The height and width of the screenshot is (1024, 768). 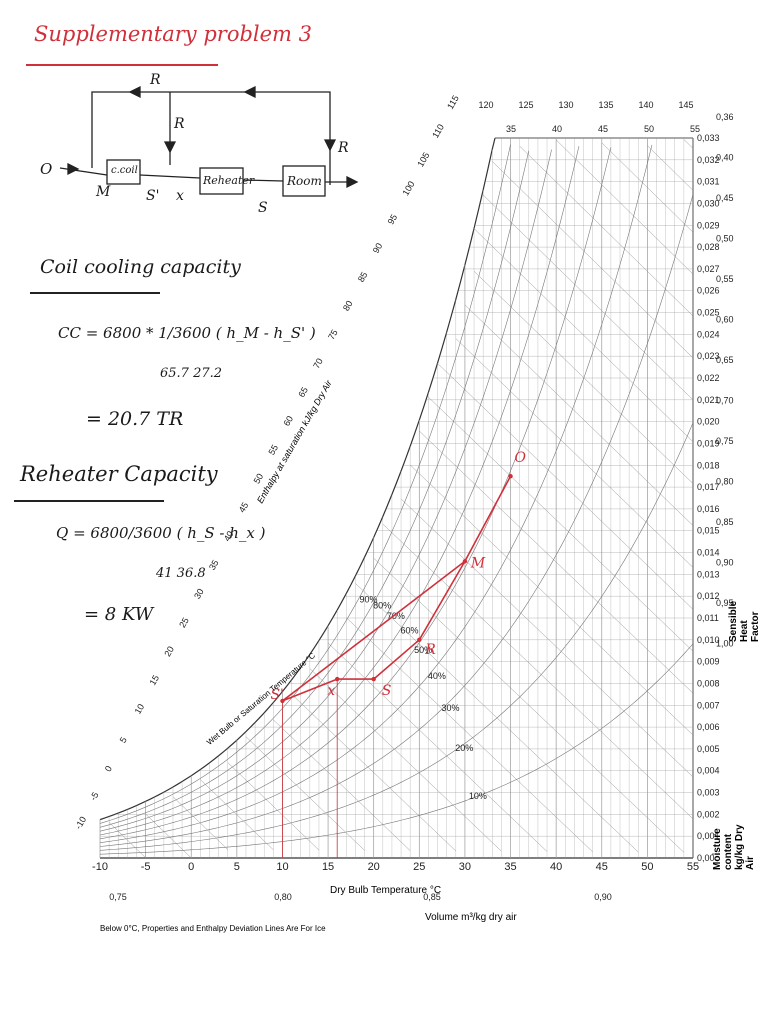 What do you see at coordinates (708, 574) in the screenshot?
I see `moisture-tick: 0,013` at bounding box center [708, 574].